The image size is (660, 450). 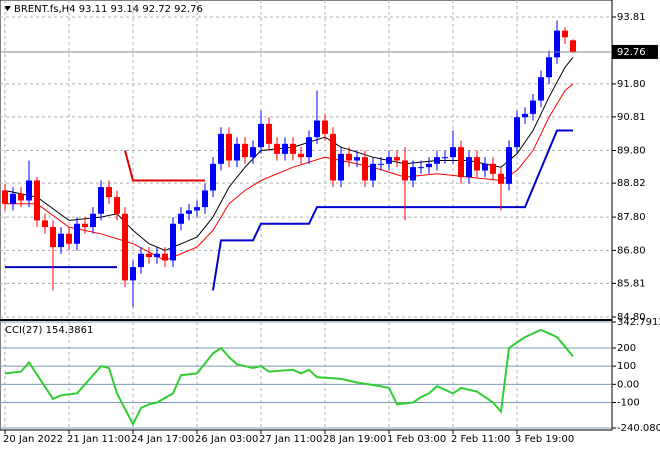 I want to click on y-tick-label: 89.80, so click(x=631, y=151).